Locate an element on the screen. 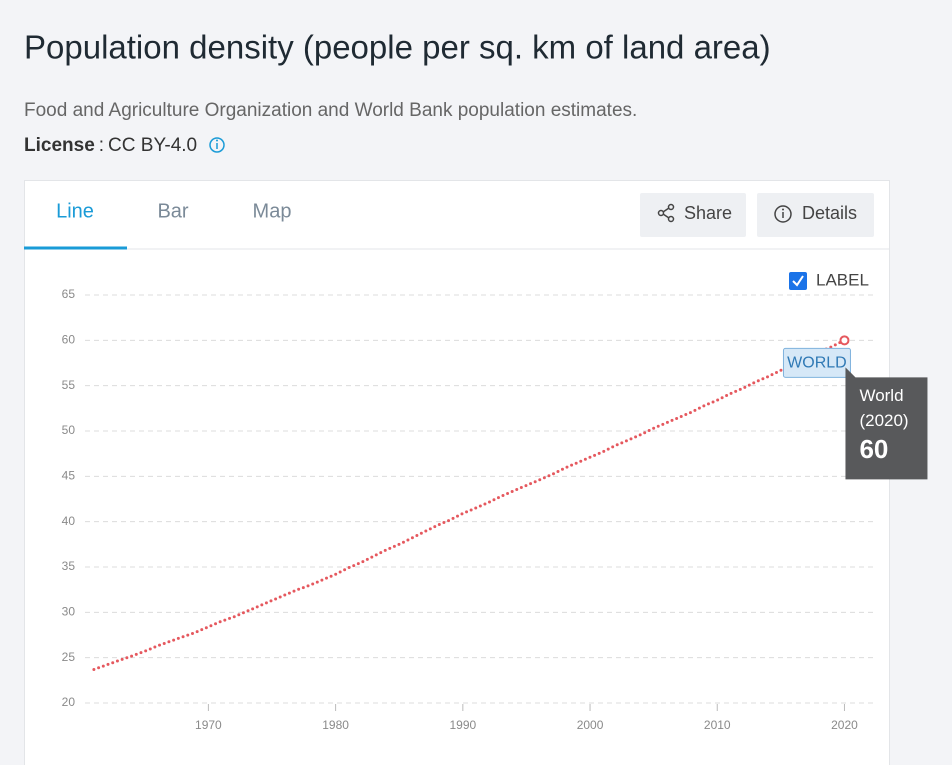 Image resolution: width=952 pixels, height=765 pixels. y-tick-label: 60 is located at coordinates (69, 340).